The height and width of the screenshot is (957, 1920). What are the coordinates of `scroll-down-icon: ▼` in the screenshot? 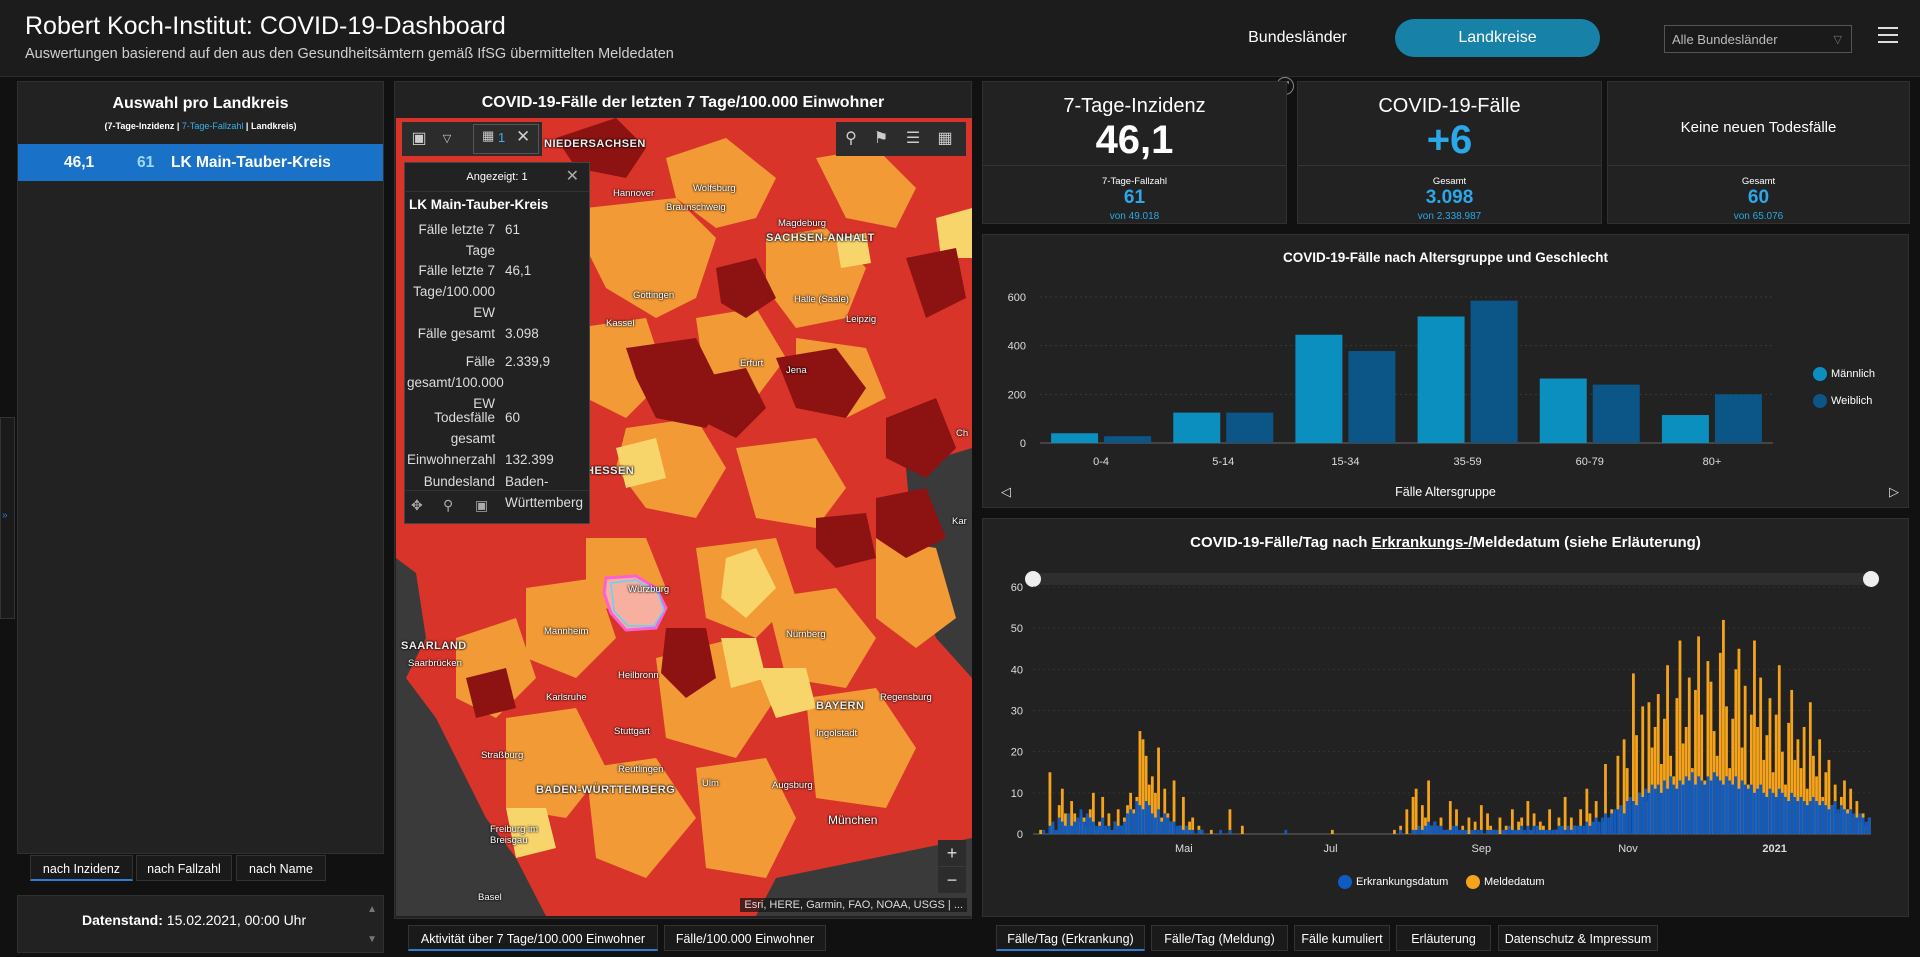 It's located at (372, 939).